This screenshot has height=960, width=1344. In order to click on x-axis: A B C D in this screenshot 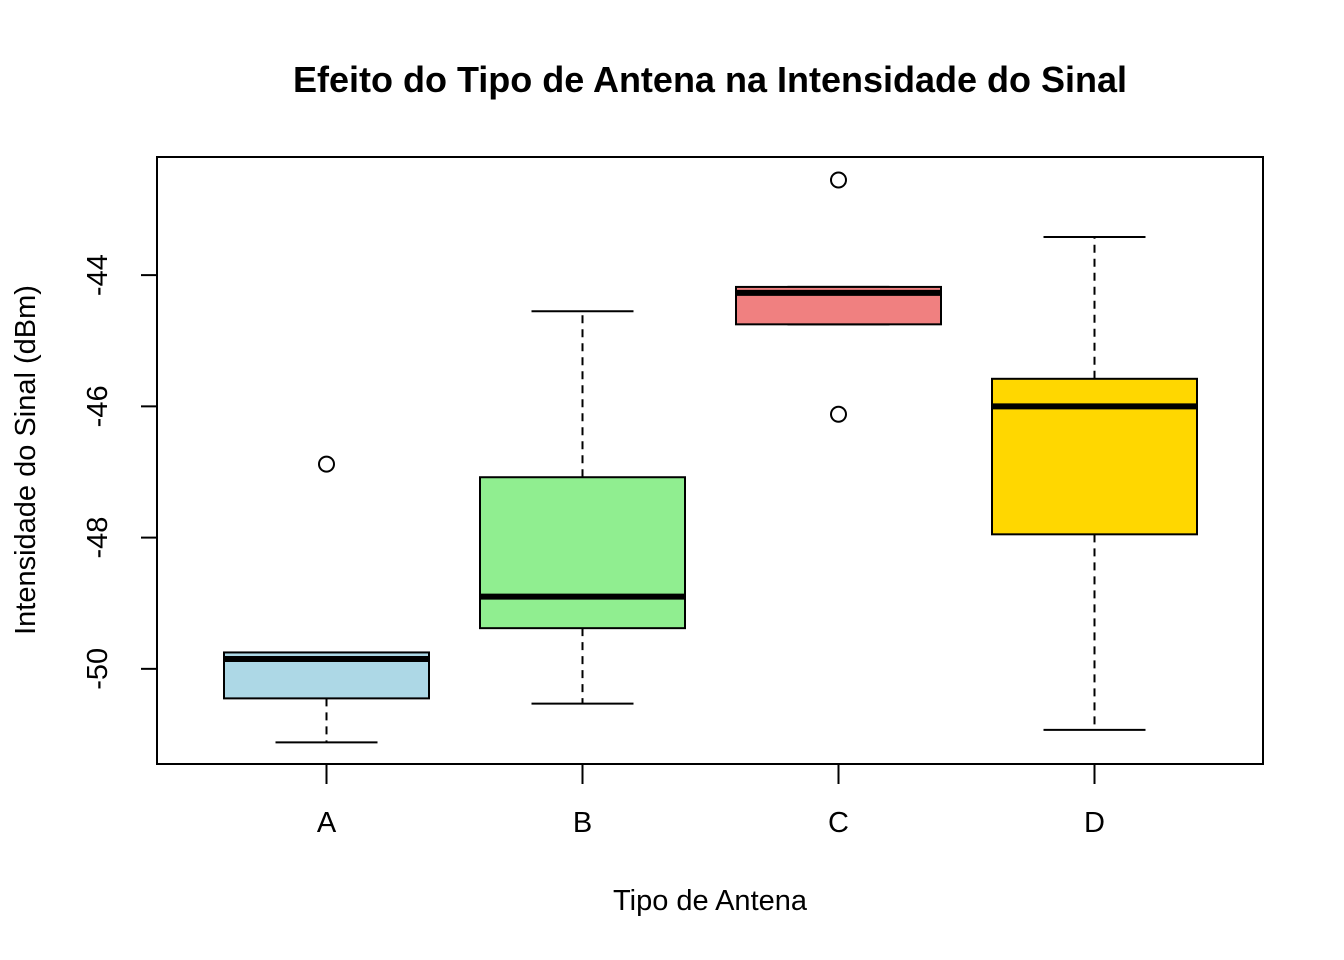, I will do `click(711, 801)`.